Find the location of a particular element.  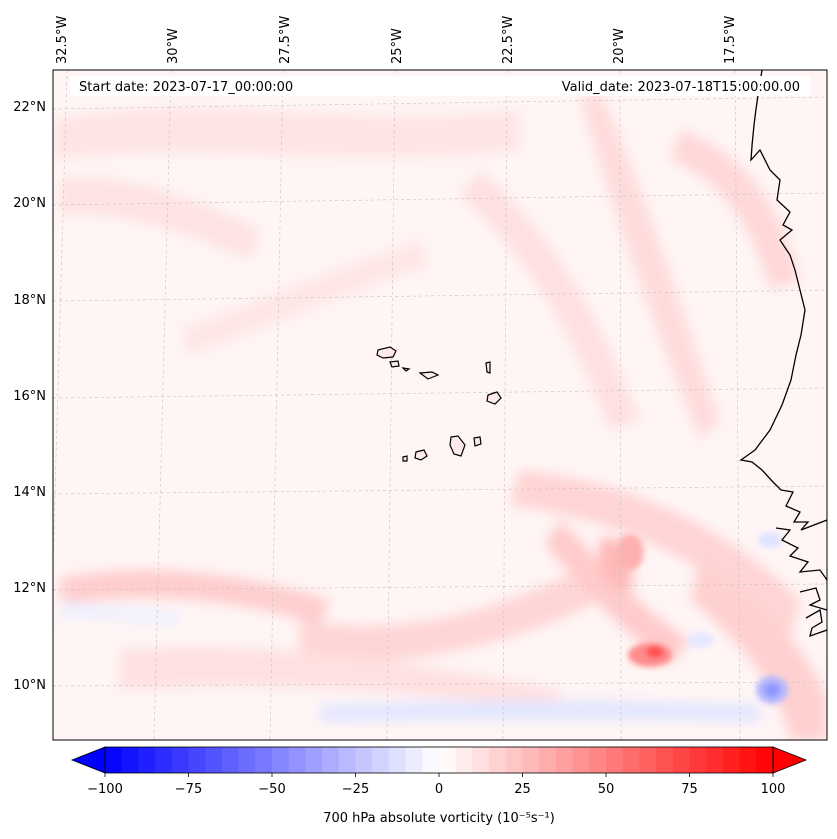

info-box is located at coordinates (440, 86).